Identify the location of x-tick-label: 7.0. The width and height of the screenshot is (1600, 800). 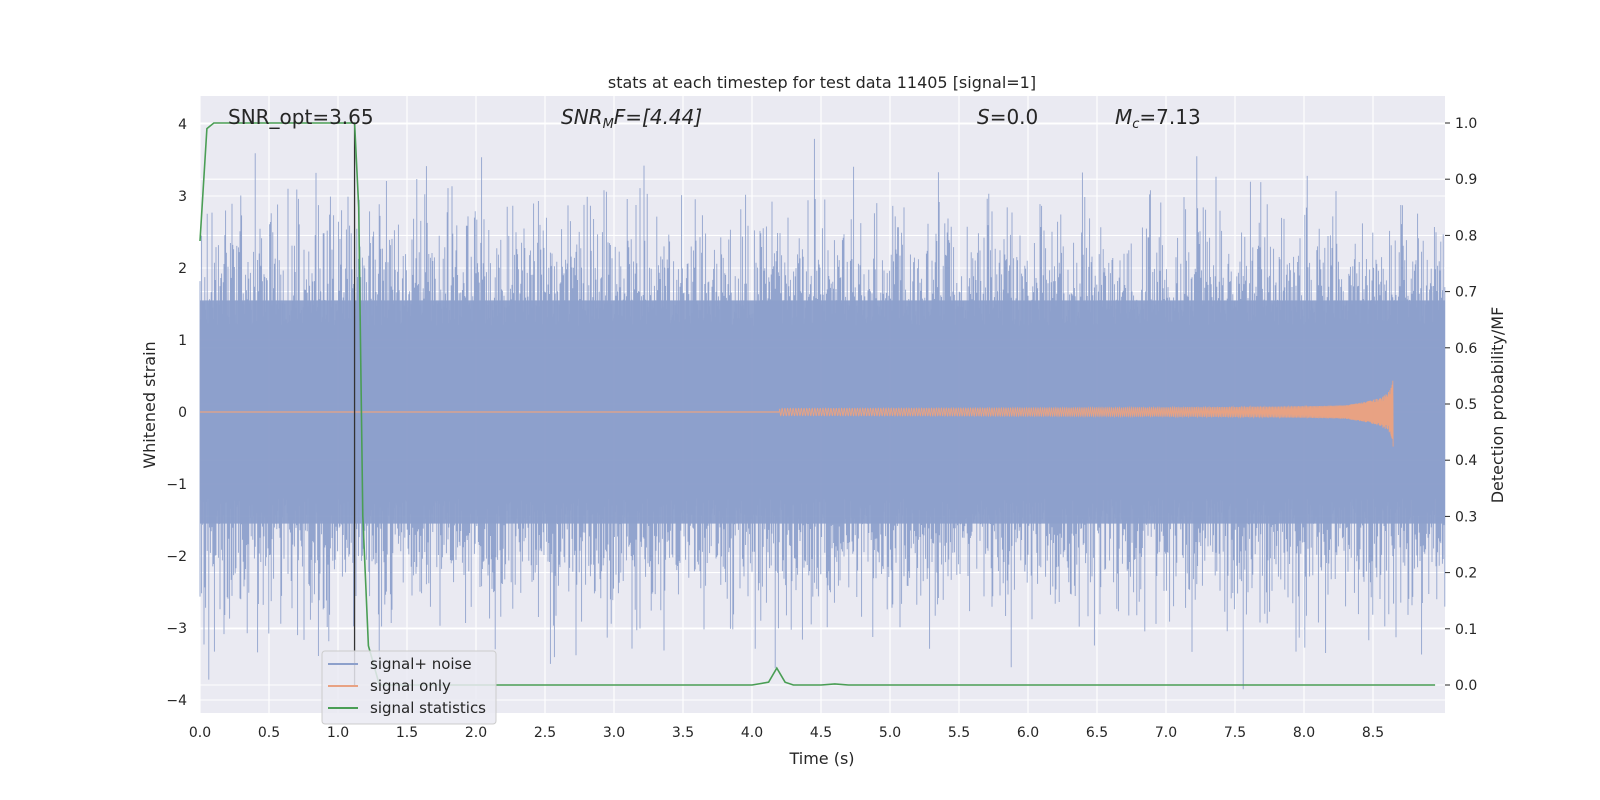
(1166, 733).